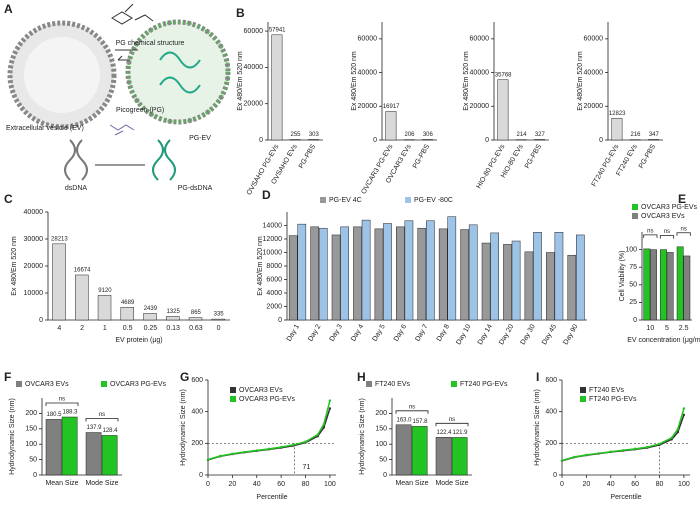 The image size is (700, 527). Describe the element at coordinates (684, 328) in the screenshot. I see `x-tick-label: 2.5` at that location.